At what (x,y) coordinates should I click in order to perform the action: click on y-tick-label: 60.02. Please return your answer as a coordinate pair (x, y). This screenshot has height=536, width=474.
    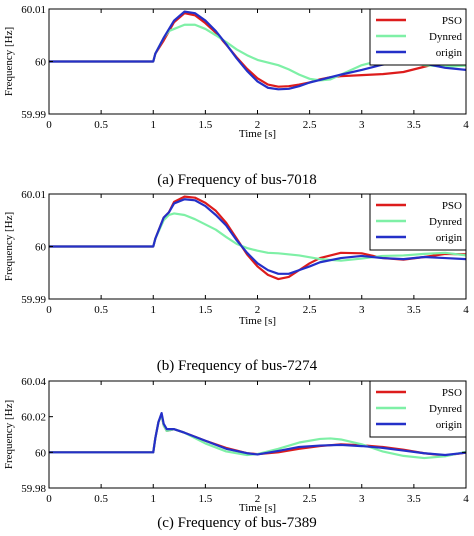
    Looking at the image, I should click on (33, 418).